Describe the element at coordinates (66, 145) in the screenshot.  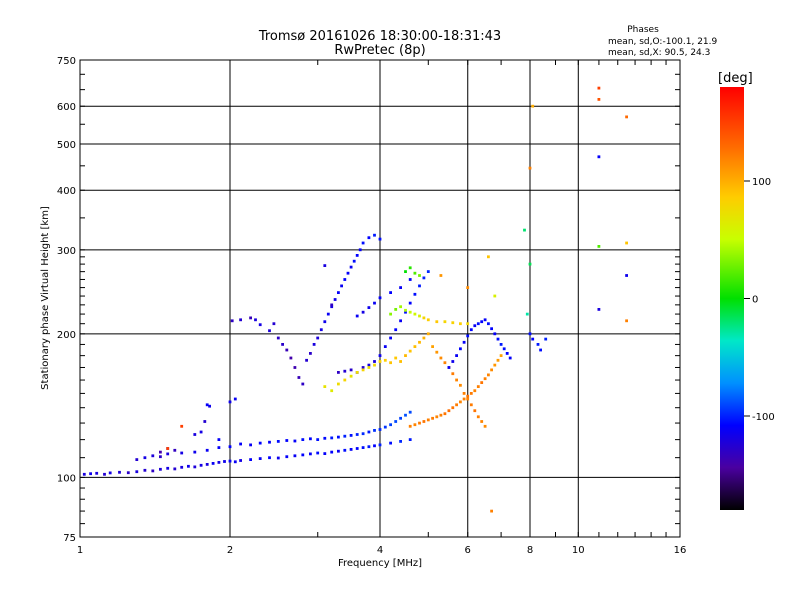
I see `y-tick-label: 500` at that location.